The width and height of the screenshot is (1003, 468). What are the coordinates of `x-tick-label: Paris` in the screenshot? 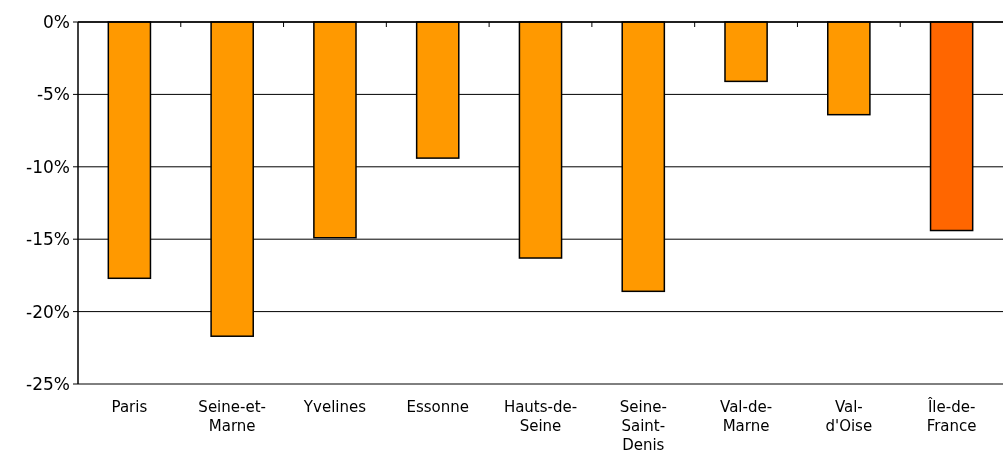 It's located at (129, 407).